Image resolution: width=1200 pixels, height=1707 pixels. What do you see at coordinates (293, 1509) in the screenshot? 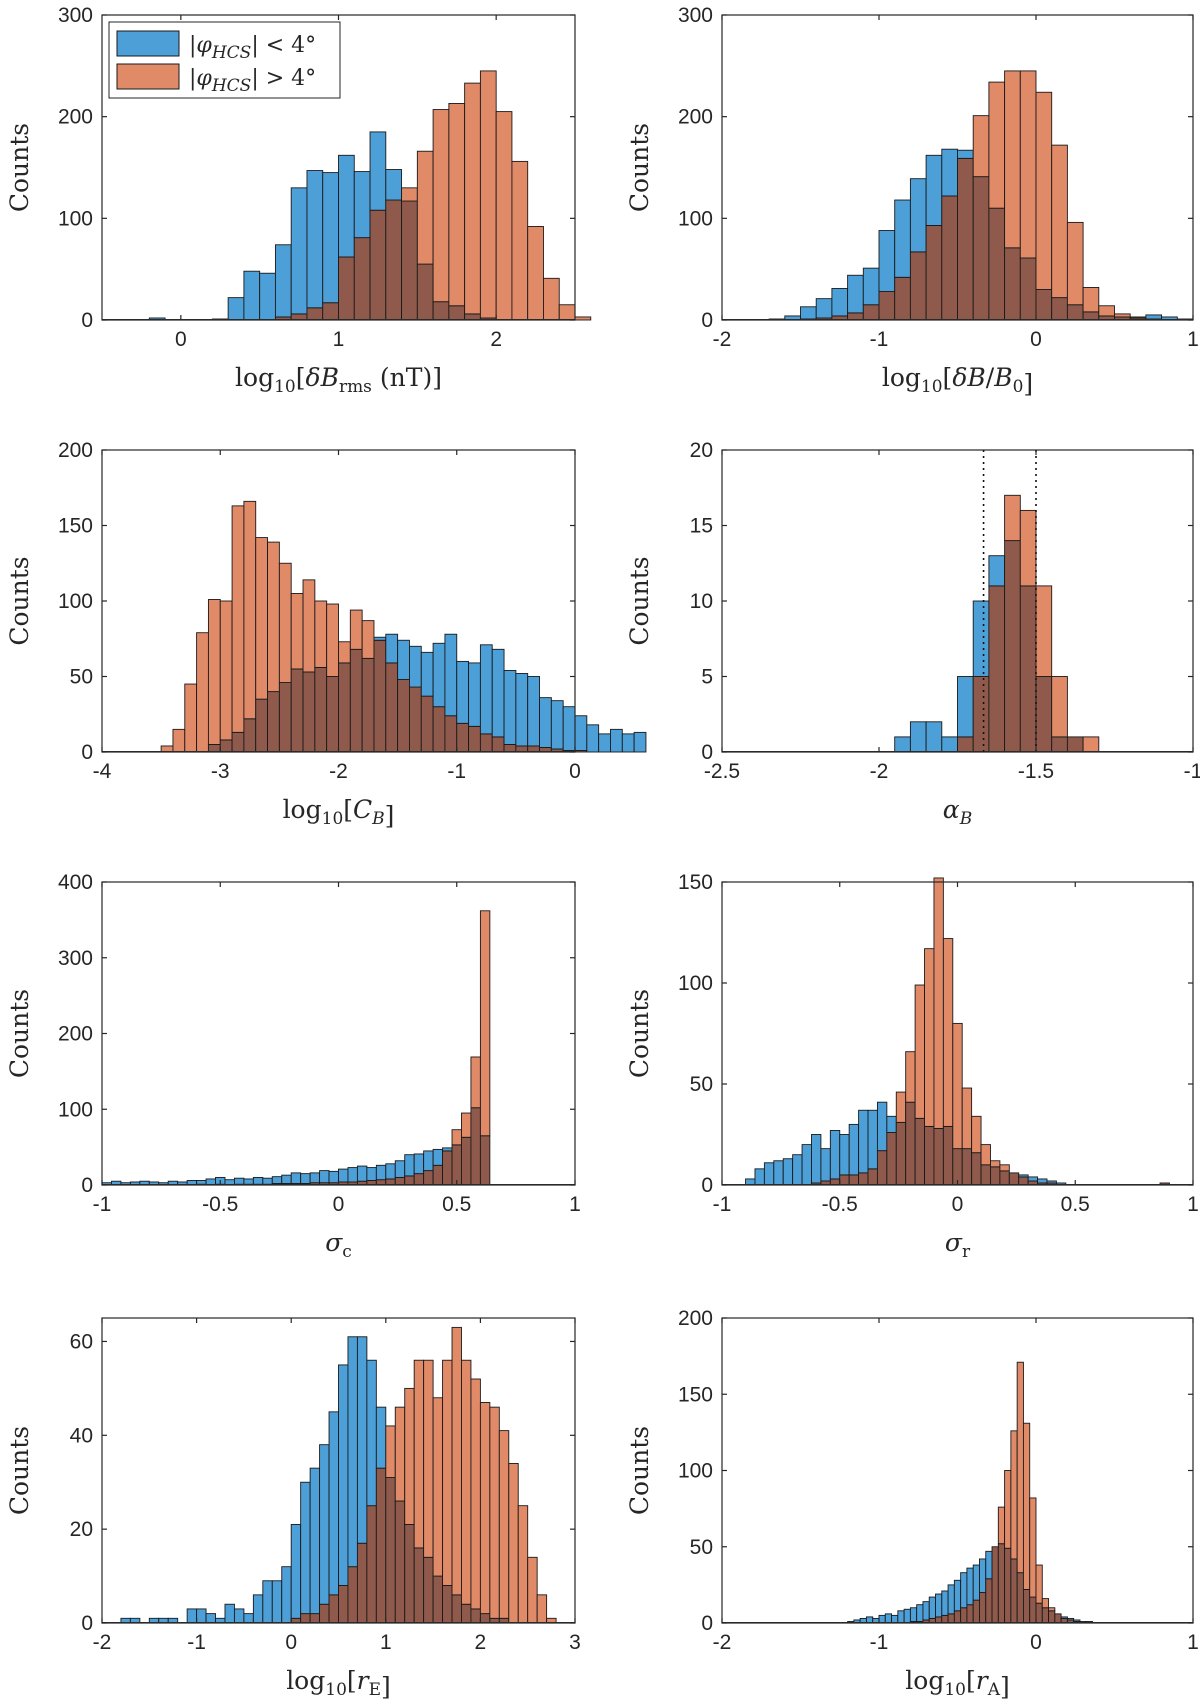
I see `chart-panel-7: -2 -1 0 1 2 3 0 20 40 60 log10[rE] Counts` at bounding box center [293, 1509].